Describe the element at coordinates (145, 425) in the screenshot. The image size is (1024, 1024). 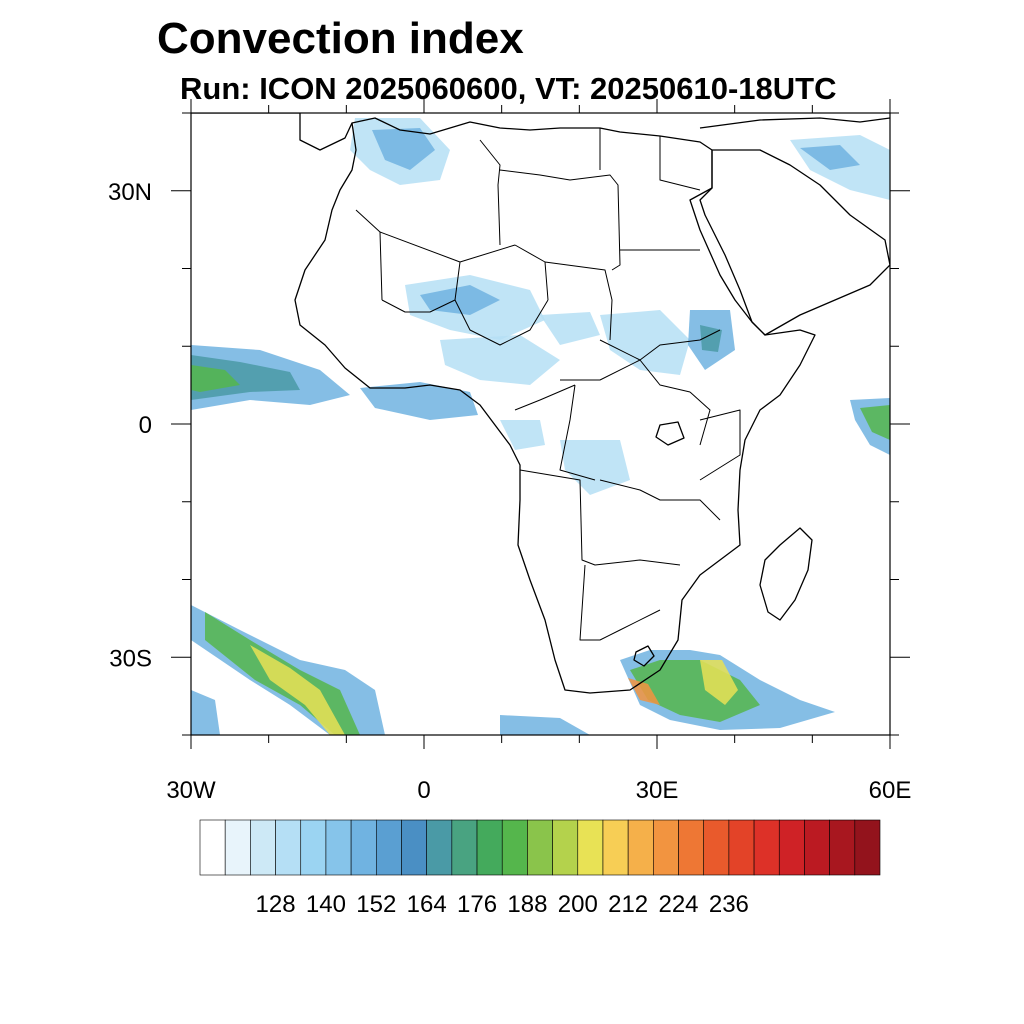
I see `lat-tick-label: 0` at that location.